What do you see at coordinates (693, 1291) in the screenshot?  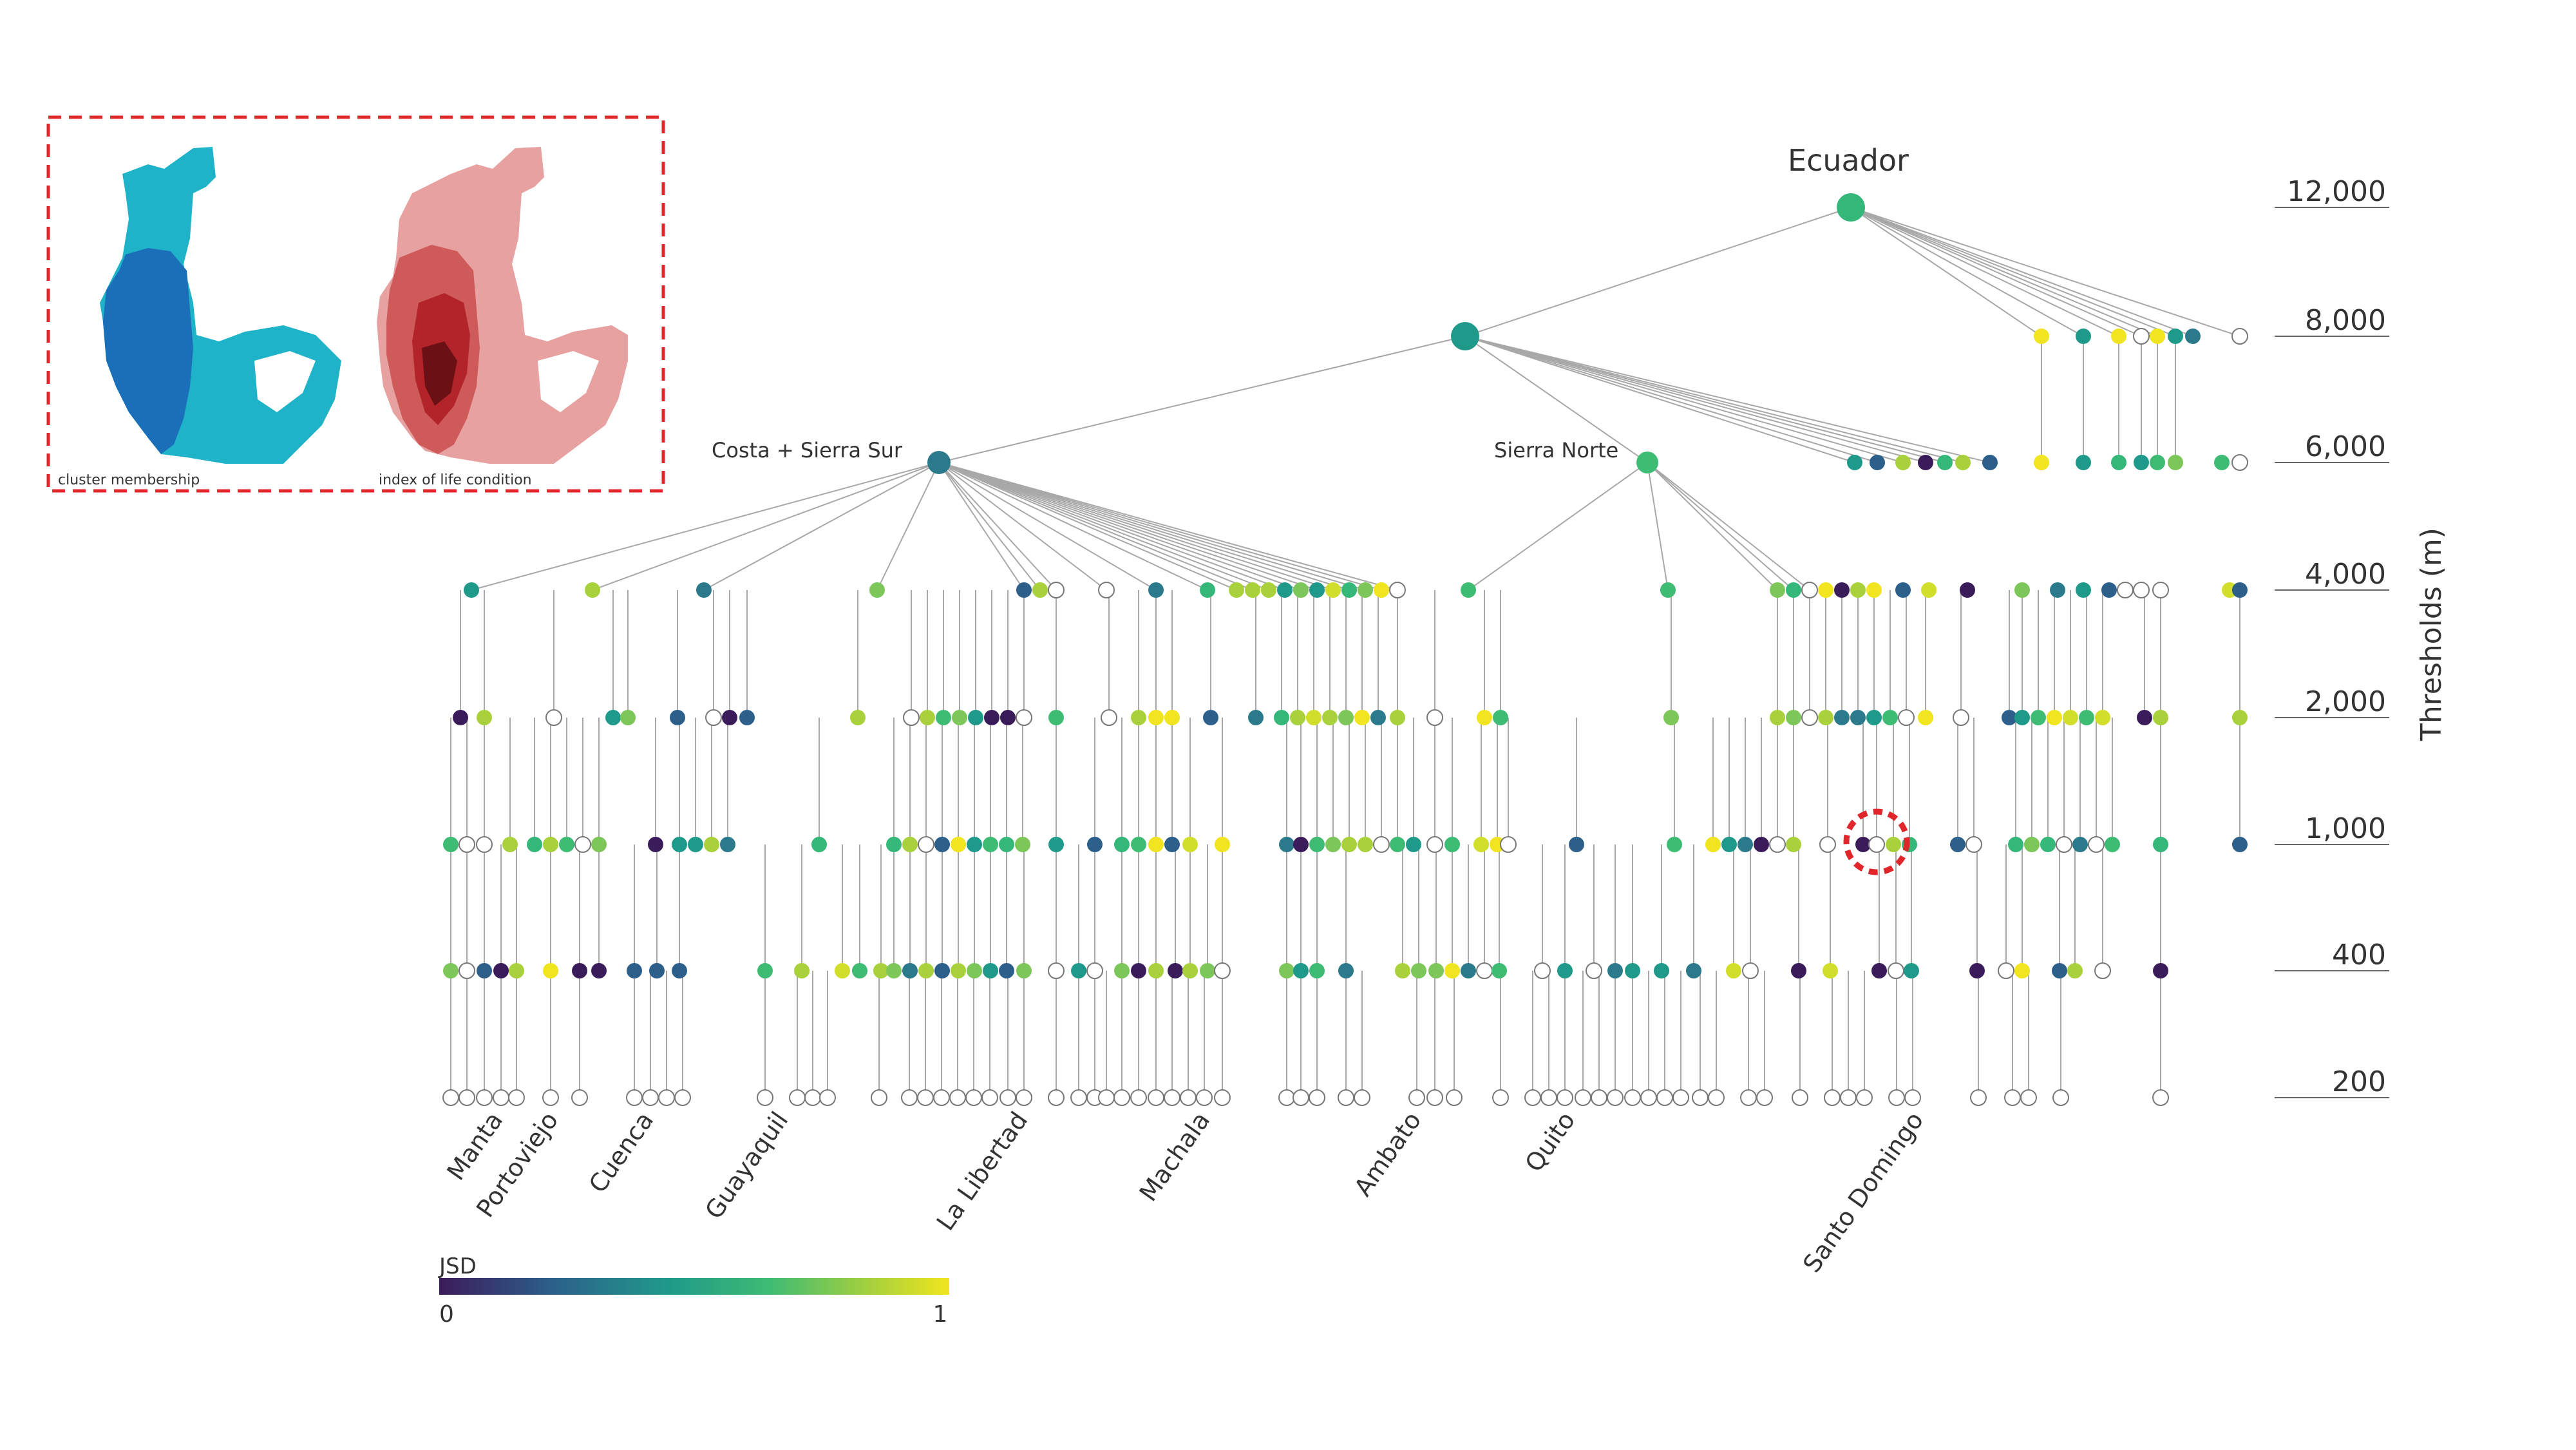 I see `jsd-legend: JSD 0 1` at bounding box center [693, 1291].